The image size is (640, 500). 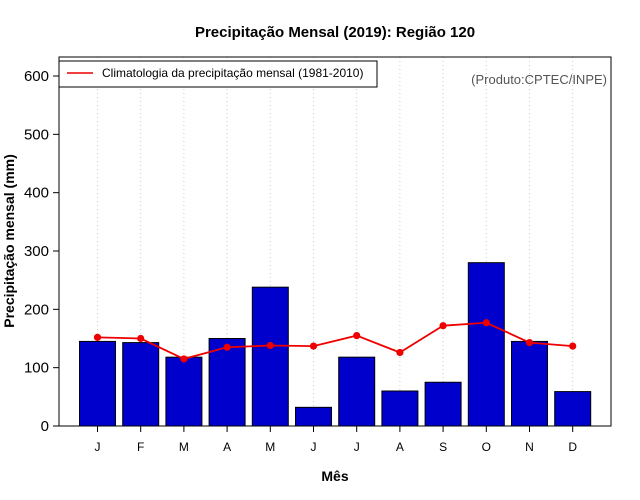 I want to click on y-axis: 0 100 200 300 400 500 600, so click(x=41, y=251).